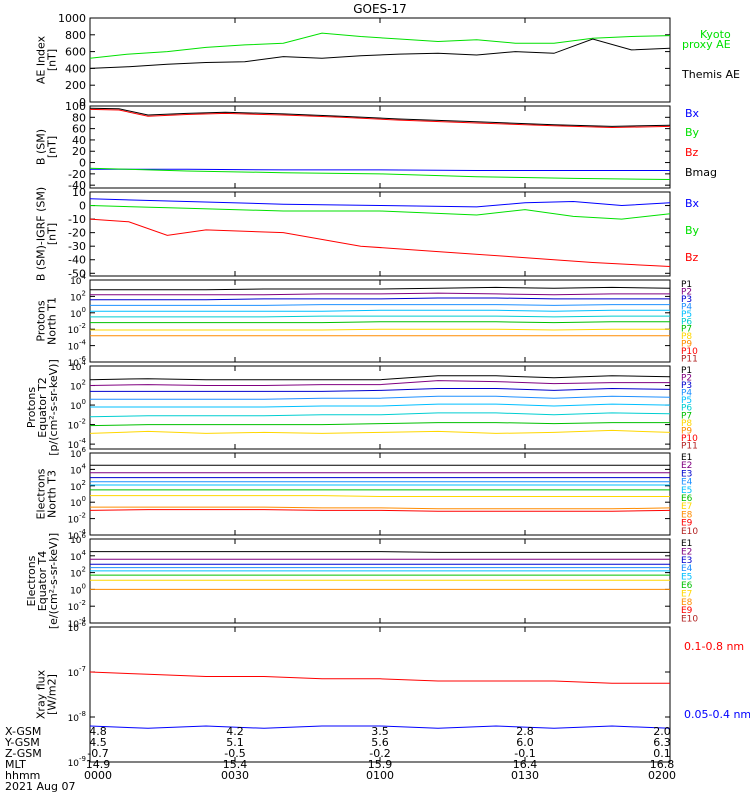 This screenshot has height=800, width=750. Describe the element at coordinates (53, 407) in the screenshot. I see `y-axis-label: [p/(cm²-s-sr-keV)]` at that location.